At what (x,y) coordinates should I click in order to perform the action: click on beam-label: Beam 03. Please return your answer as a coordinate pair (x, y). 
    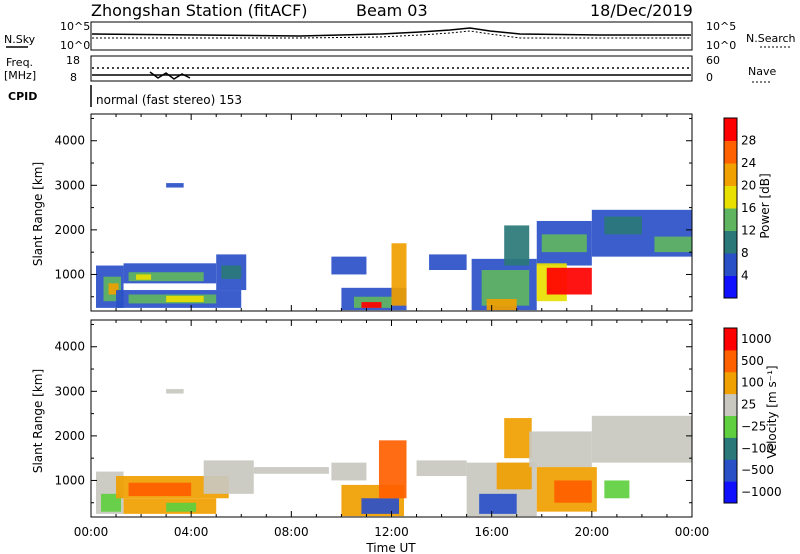
    Looking at the image, I should click on (392, 10).